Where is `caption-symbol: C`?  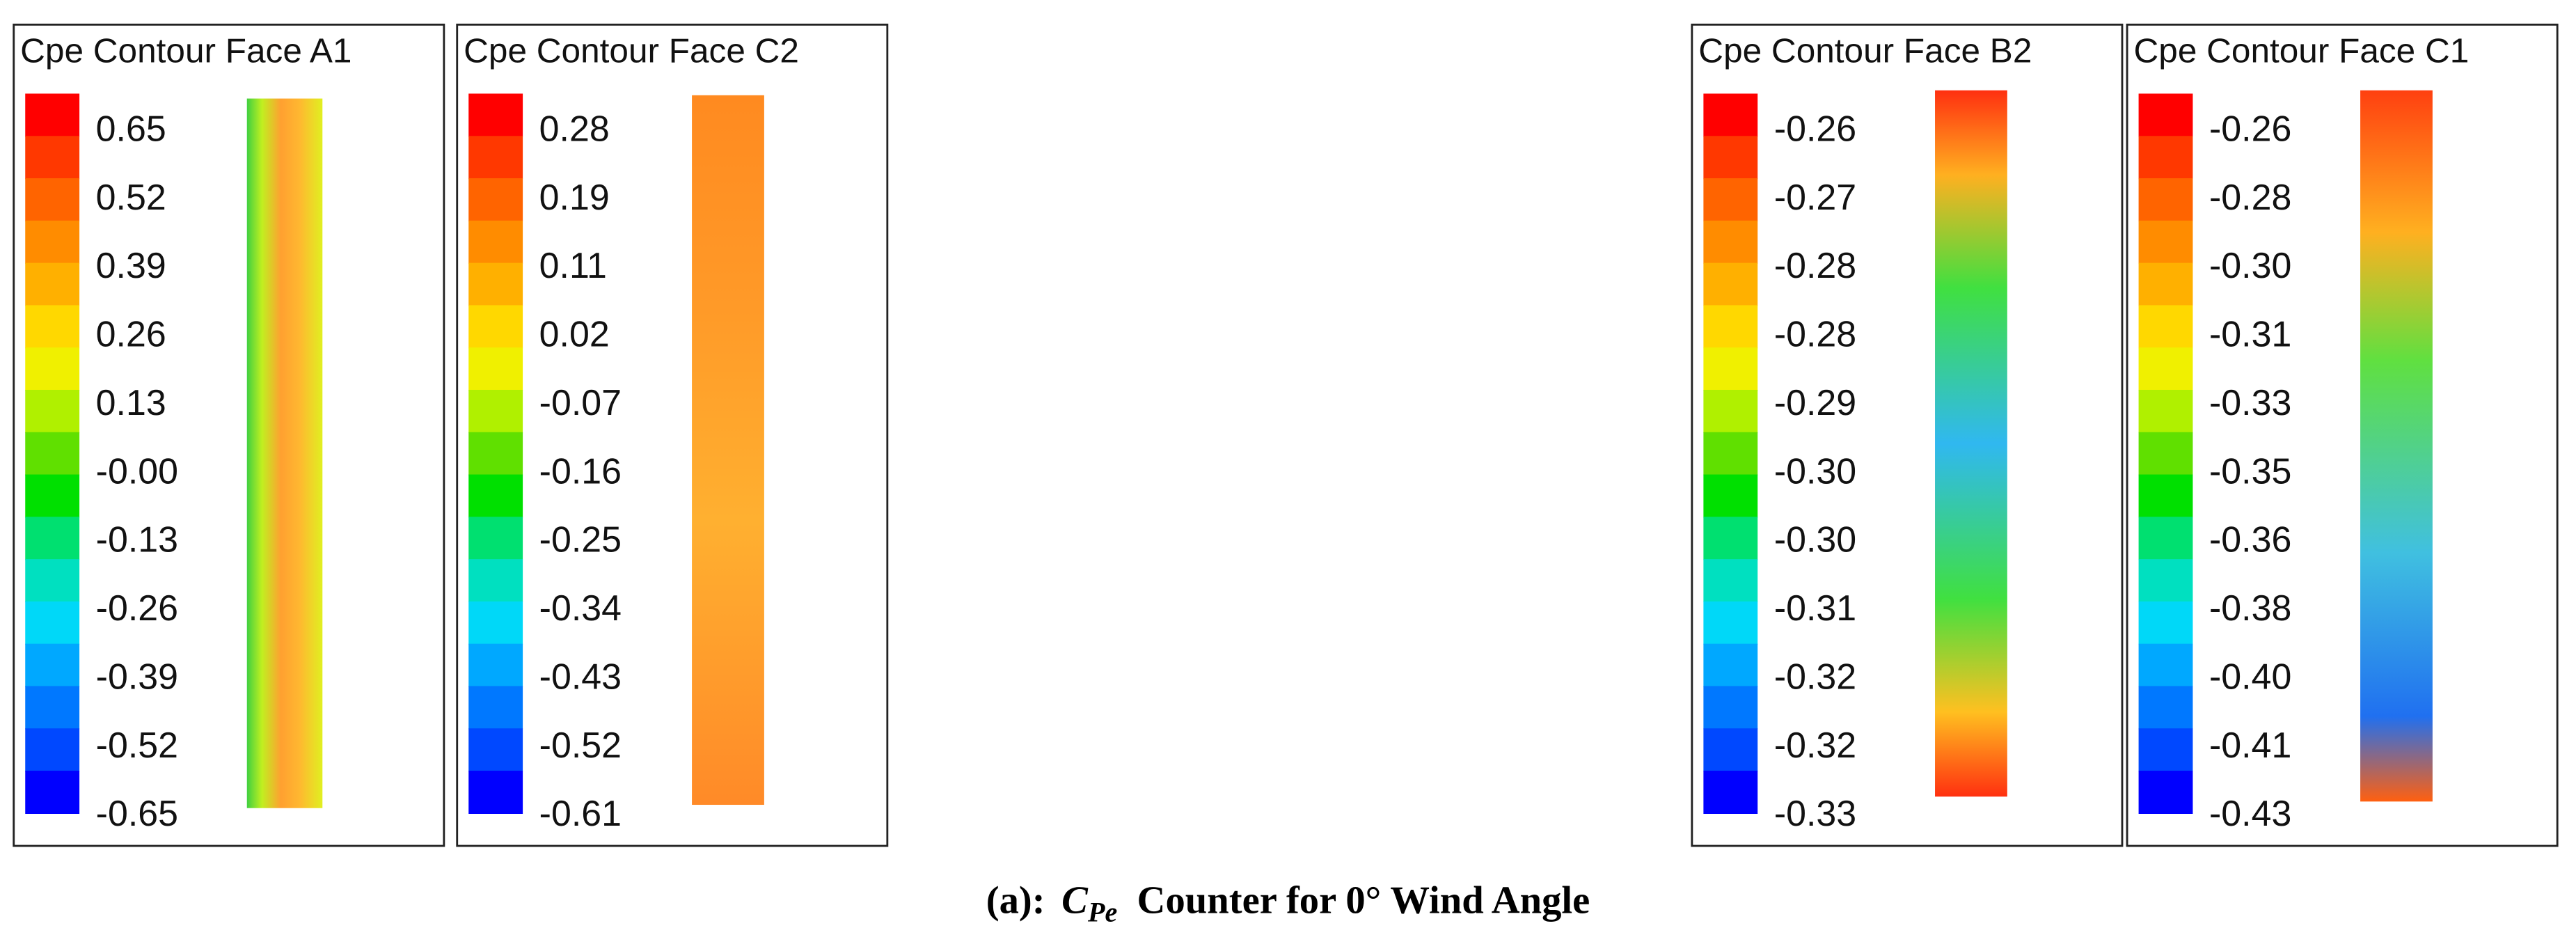 caption-symbol: C is located at coordinates (1075, 900).